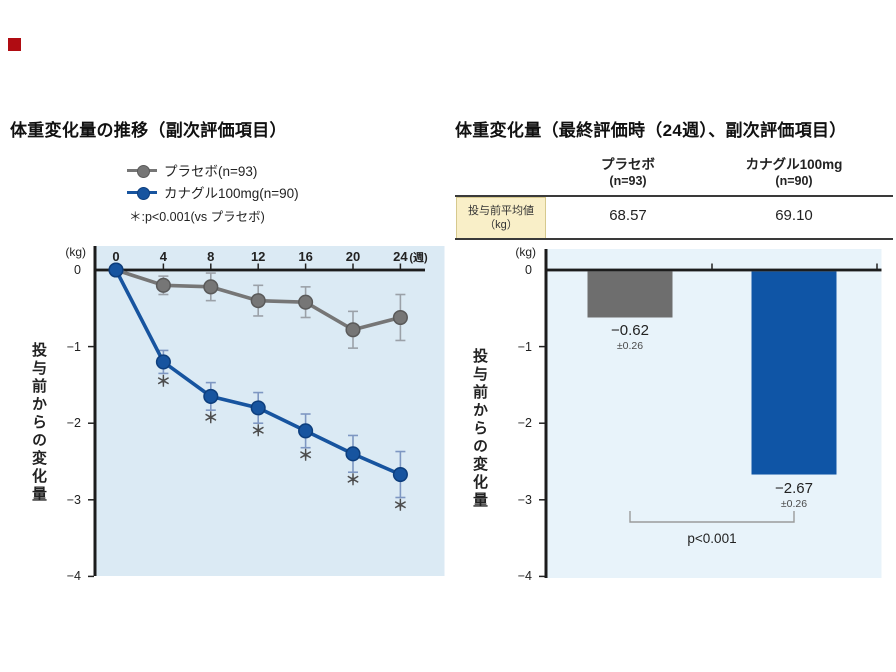 This screenshot has width=896, height=672. I want to click on baseline-row-unit: （kg）, so click(501, 225).